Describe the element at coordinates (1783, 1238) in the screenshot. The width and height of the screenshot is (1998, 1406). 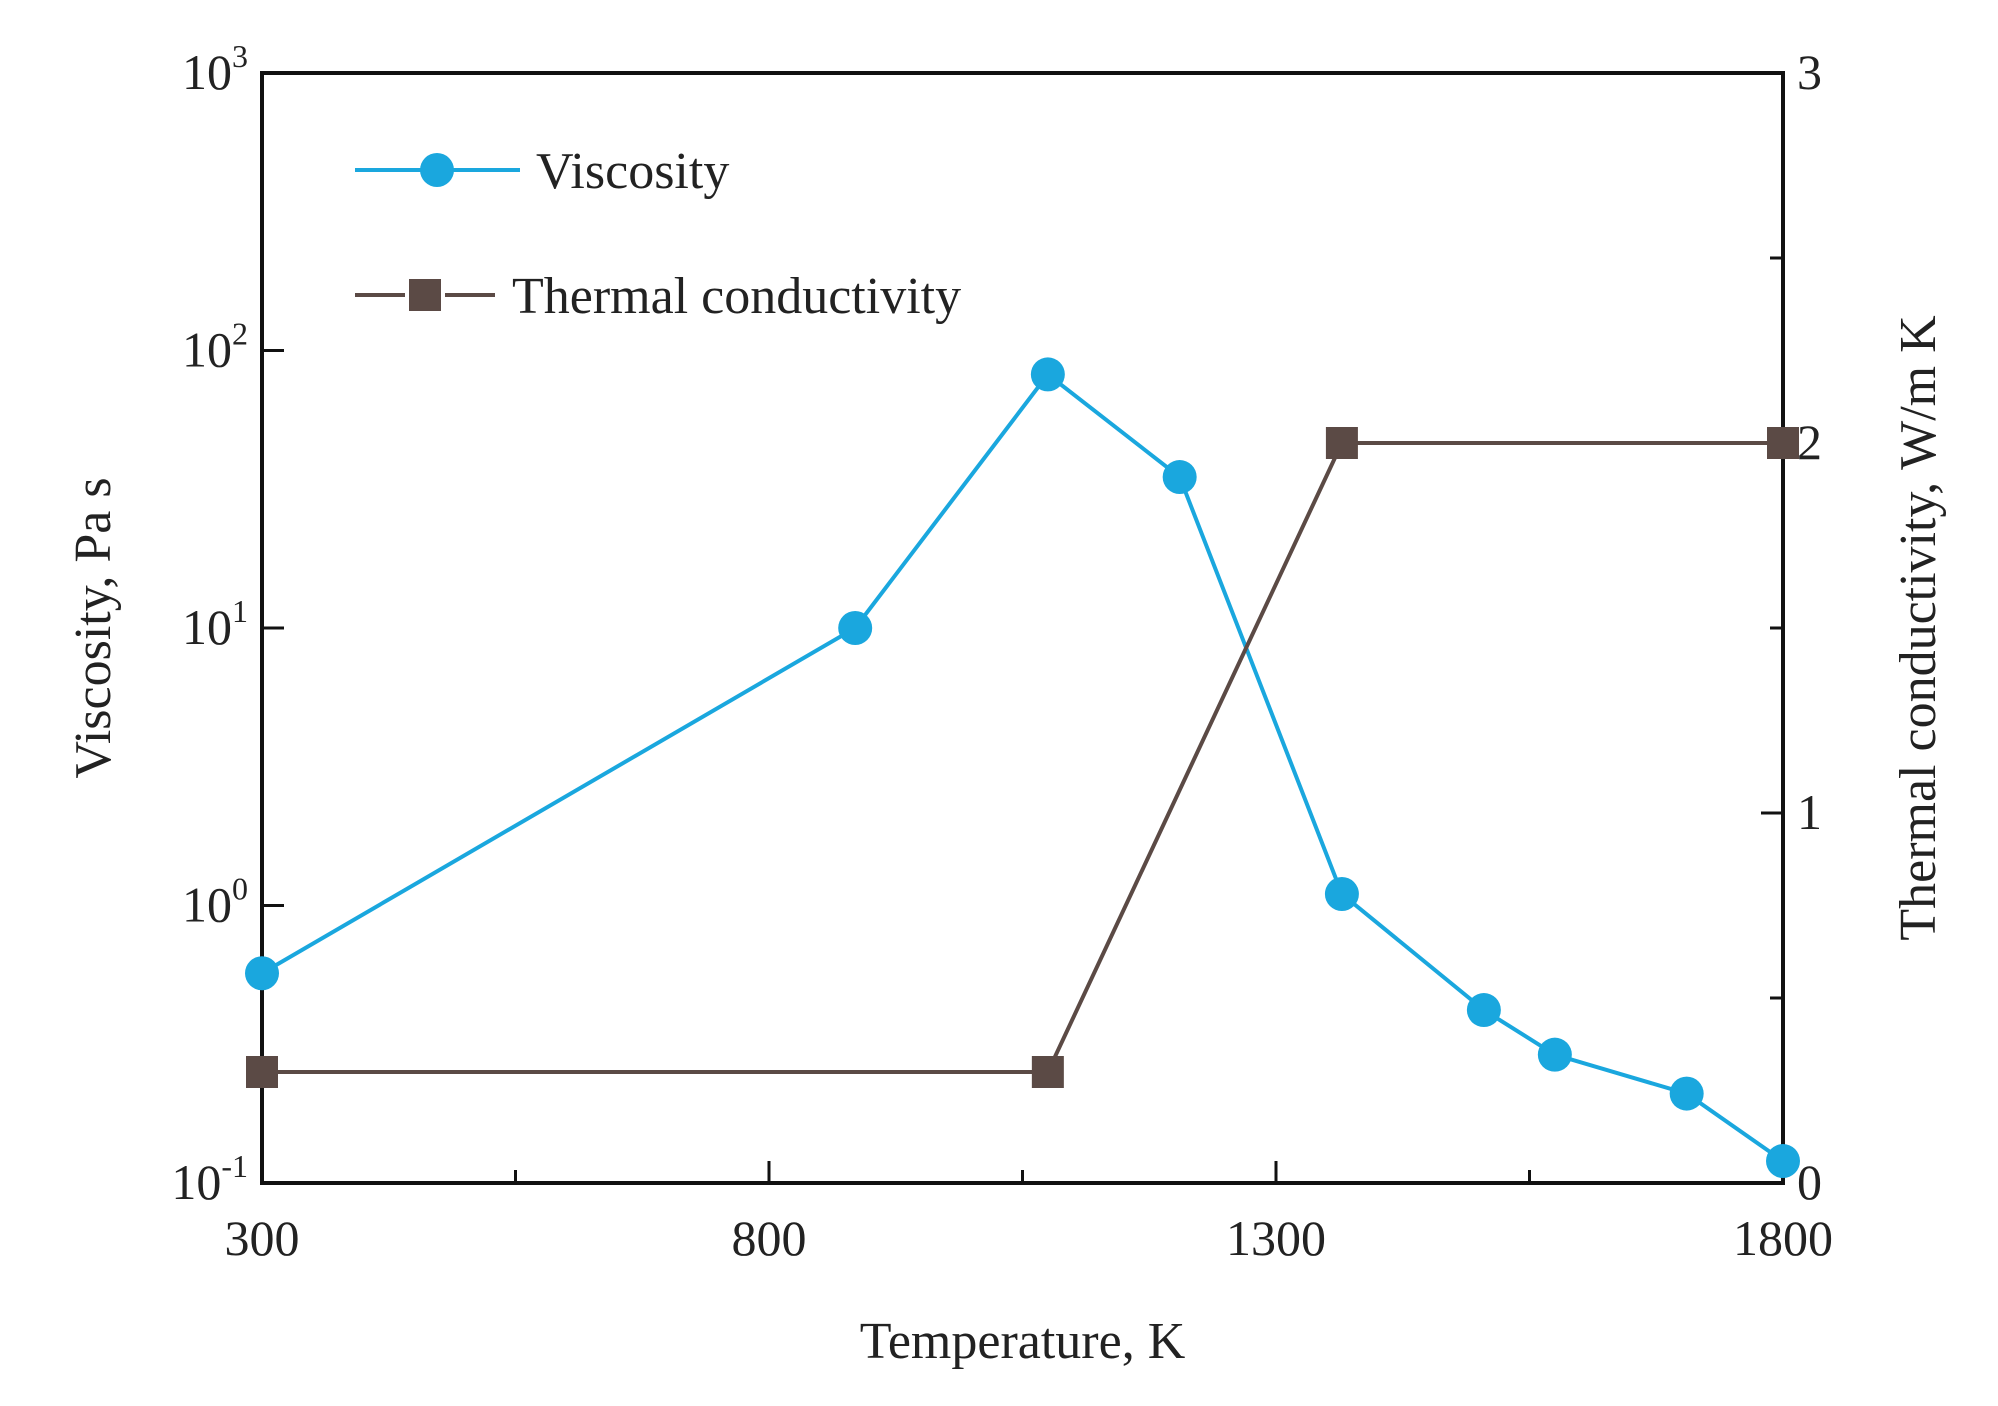
I see `x-tick-label: 1800` at that location.